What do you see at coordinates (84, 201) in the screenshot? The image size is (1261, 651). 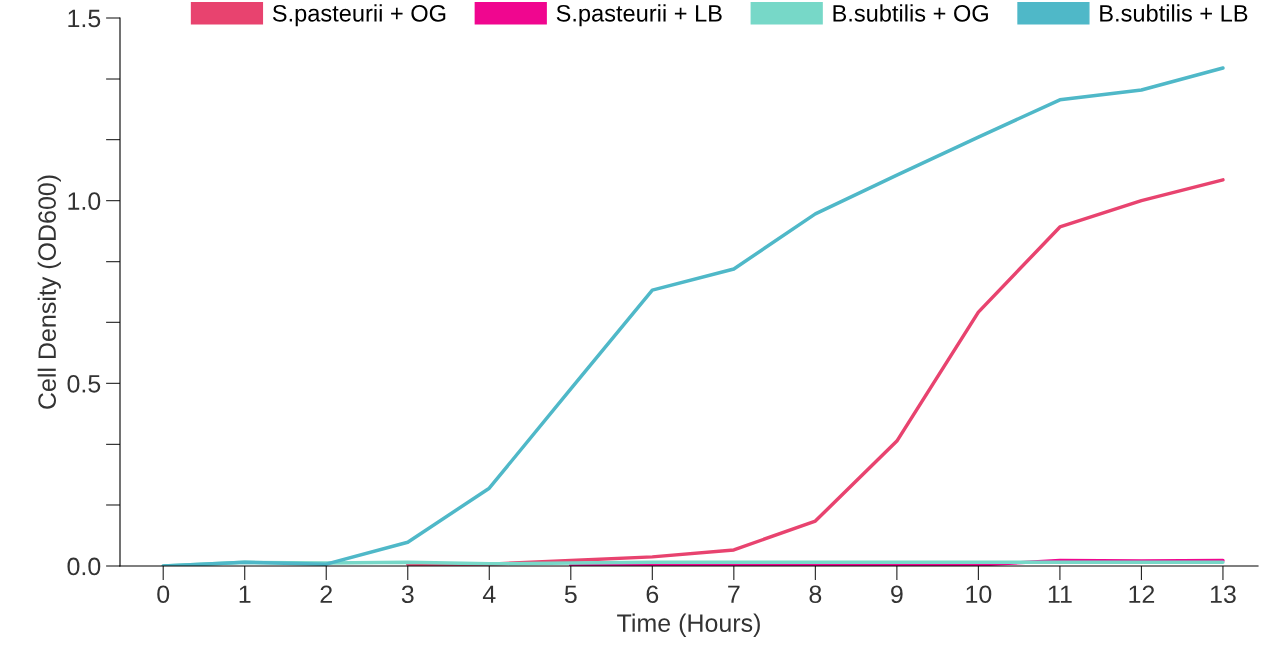 I see `y-tick-label: 1.0` at bounding box center [84, 201].